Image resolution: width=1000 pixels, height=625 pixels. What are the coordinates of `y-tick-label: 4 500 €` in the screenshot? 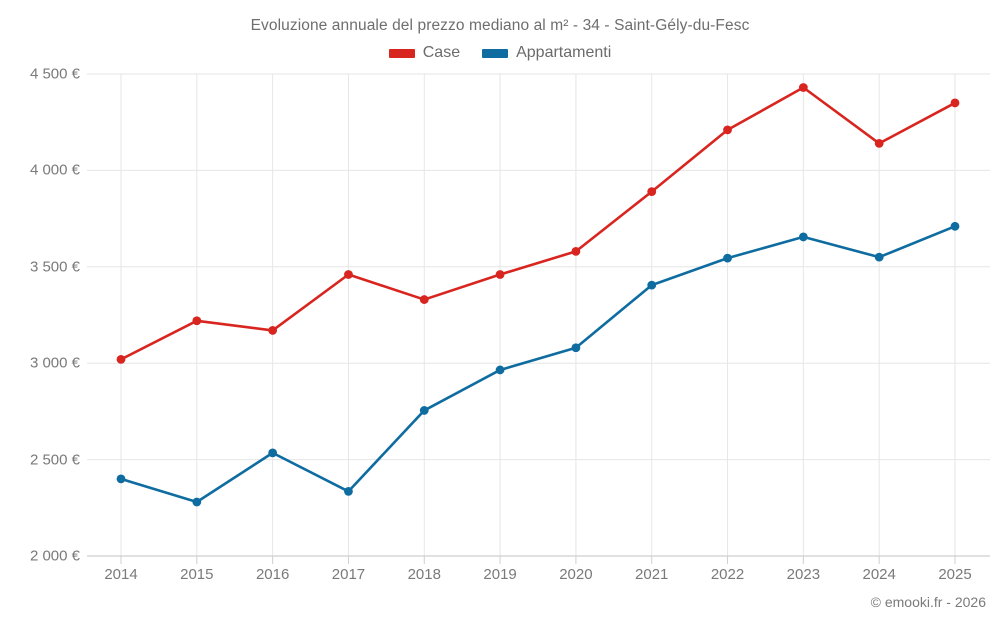 It's located at (54, 74).